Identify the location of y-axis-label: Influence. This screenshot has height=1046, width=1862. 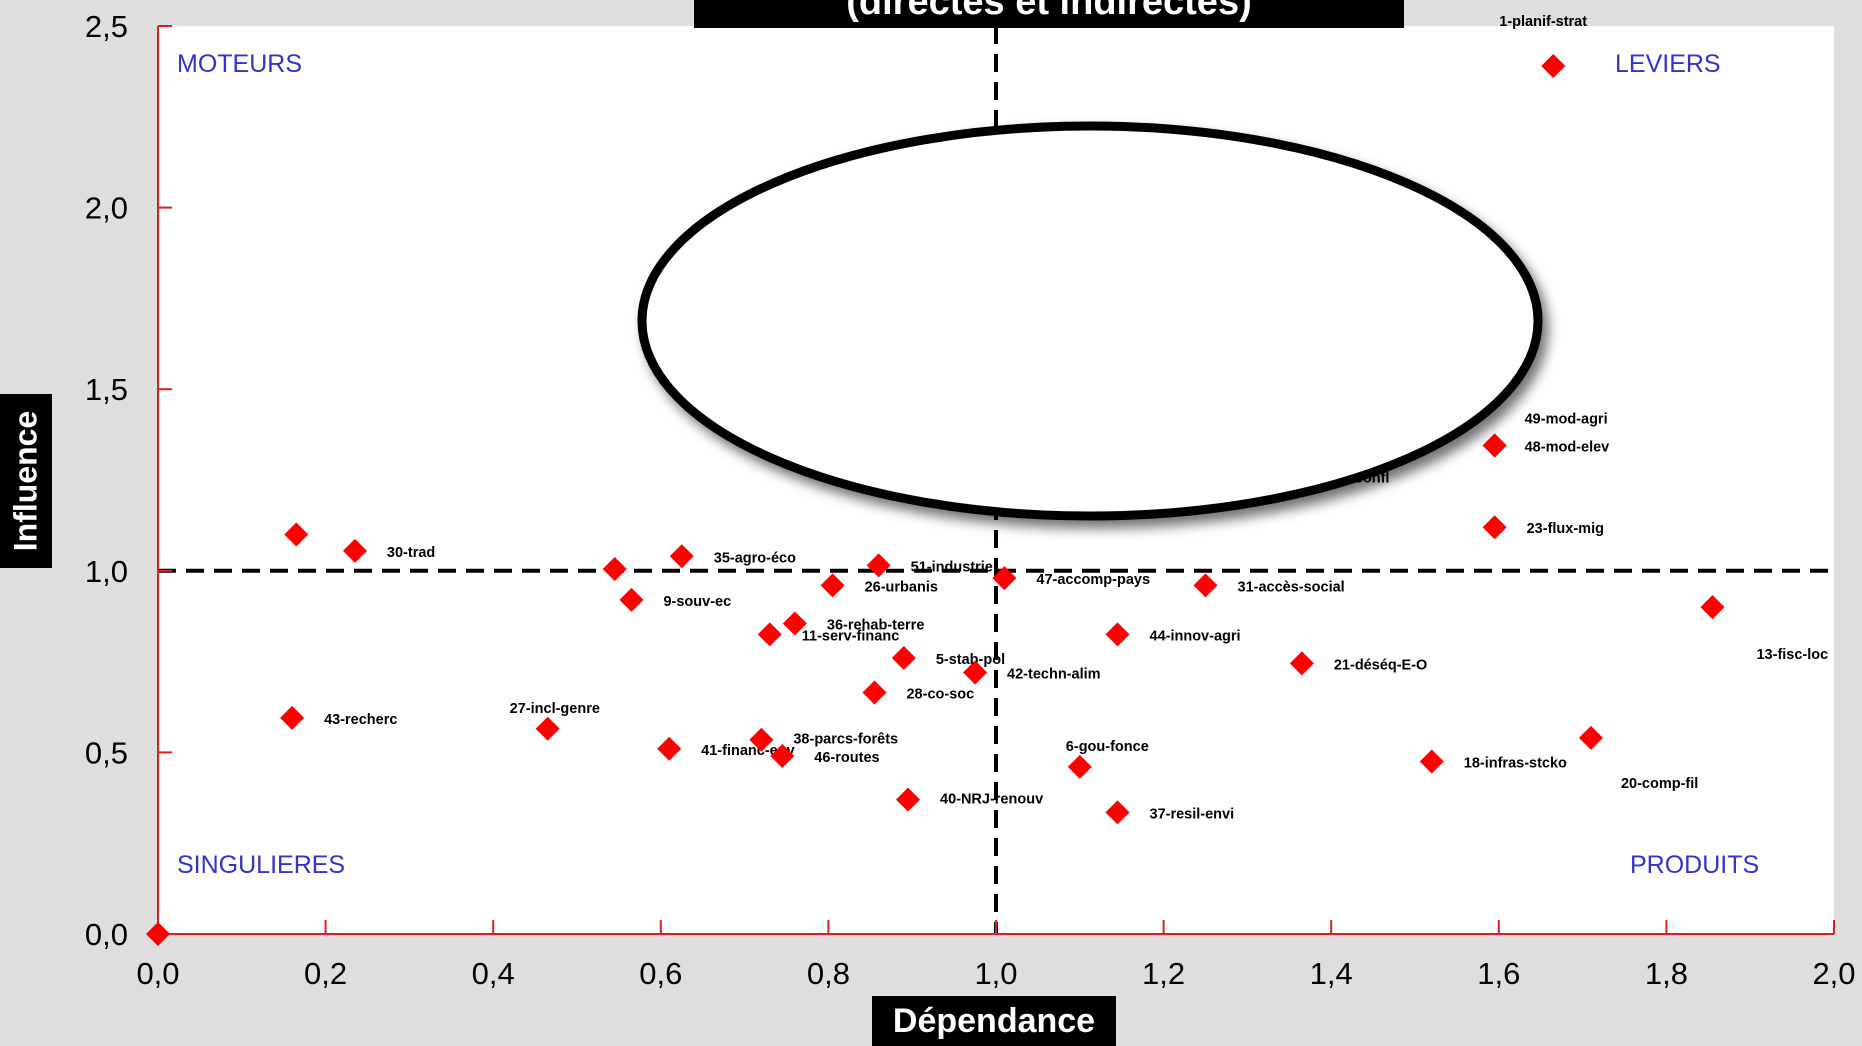
(25, 481).